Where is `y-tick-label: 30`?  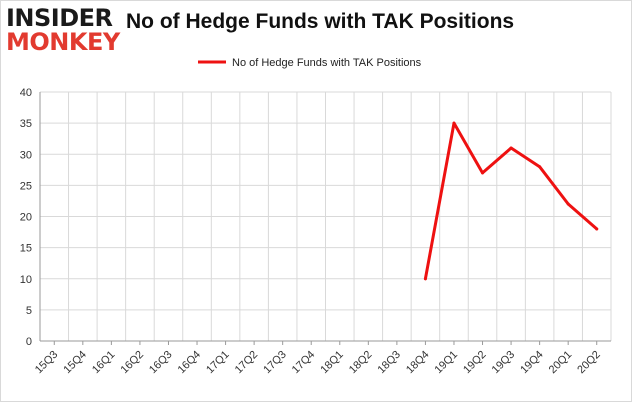 y-tick-label: 30 is located at coordinates (26, 155).